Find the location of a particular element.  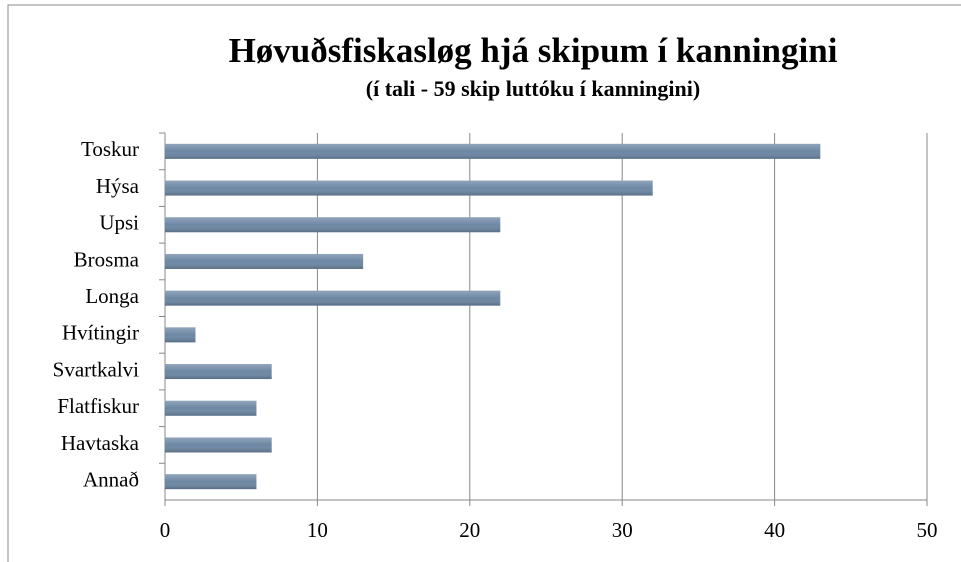

y-tick-label: Svartkalvi is located at coordinates (96, 369).